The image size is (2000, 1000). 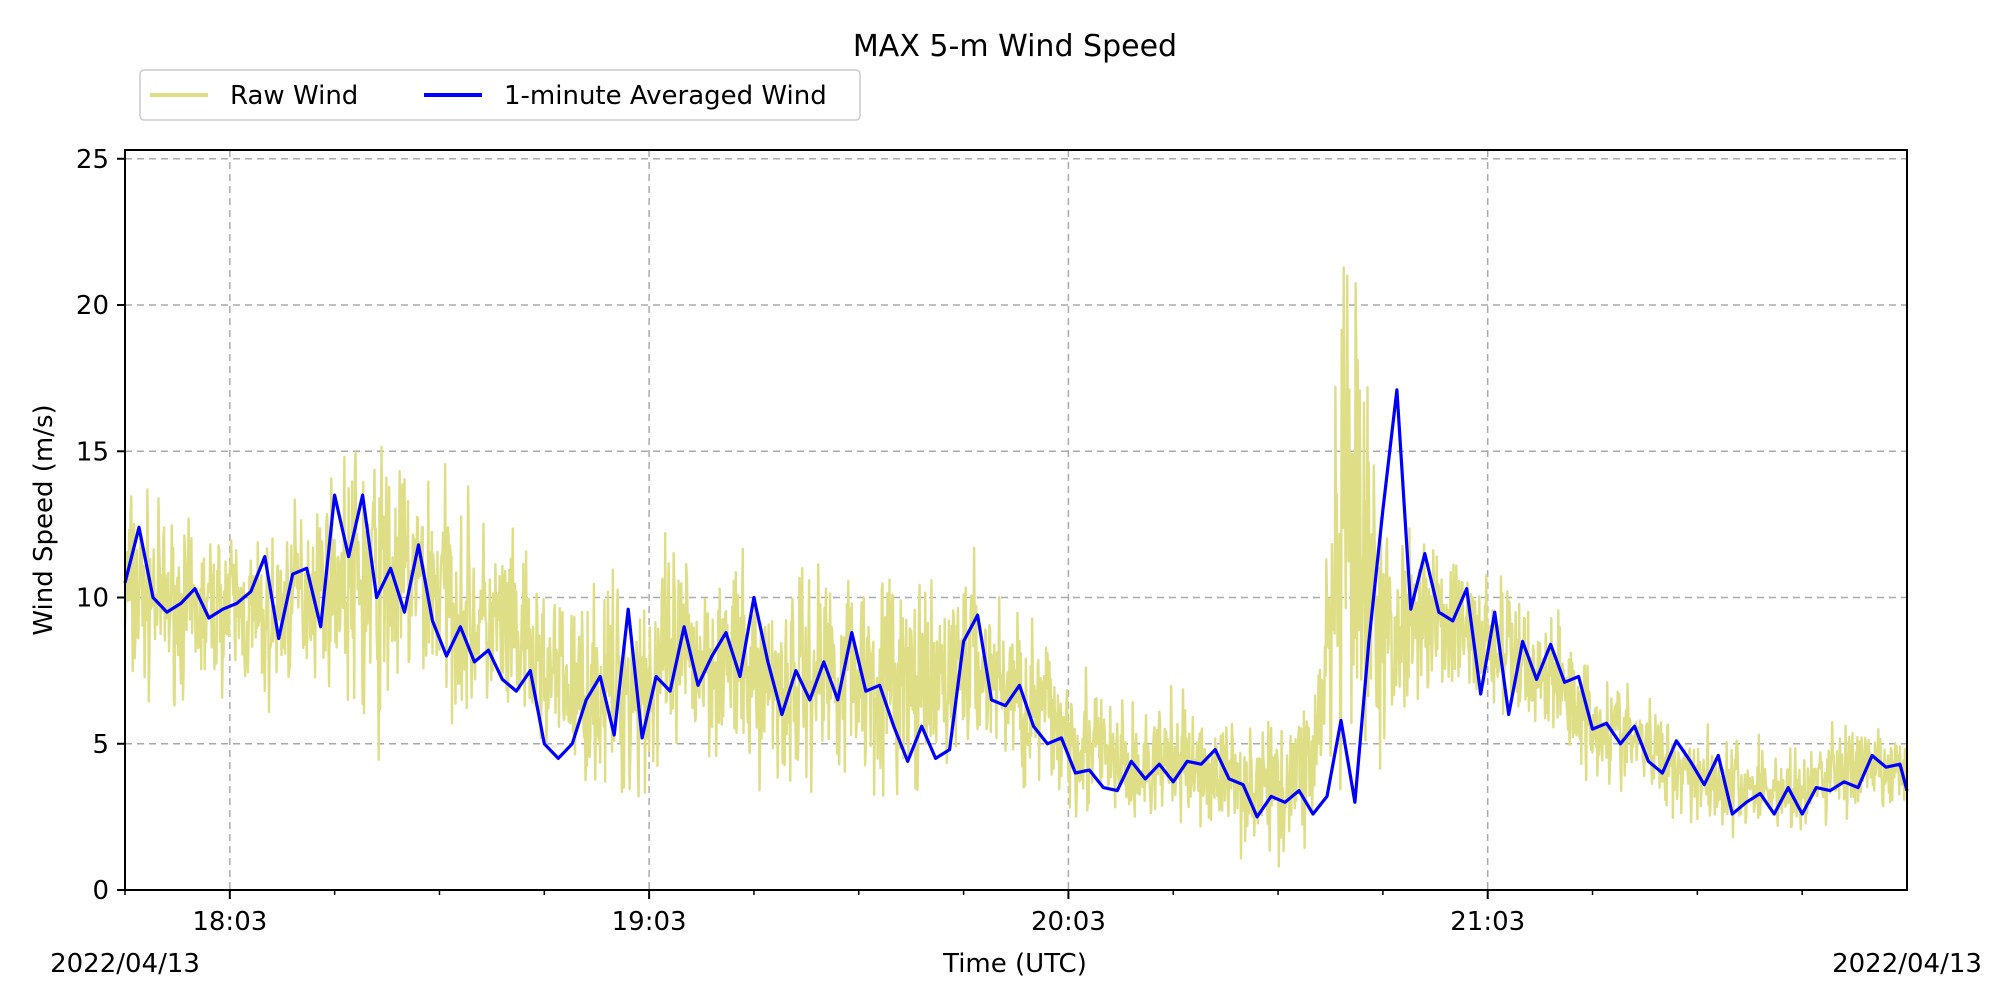 What do you see at coordinates (229, 922) in the screenshot?
I see `x-tick-label: 18:03` at bounding box center [229, 922].